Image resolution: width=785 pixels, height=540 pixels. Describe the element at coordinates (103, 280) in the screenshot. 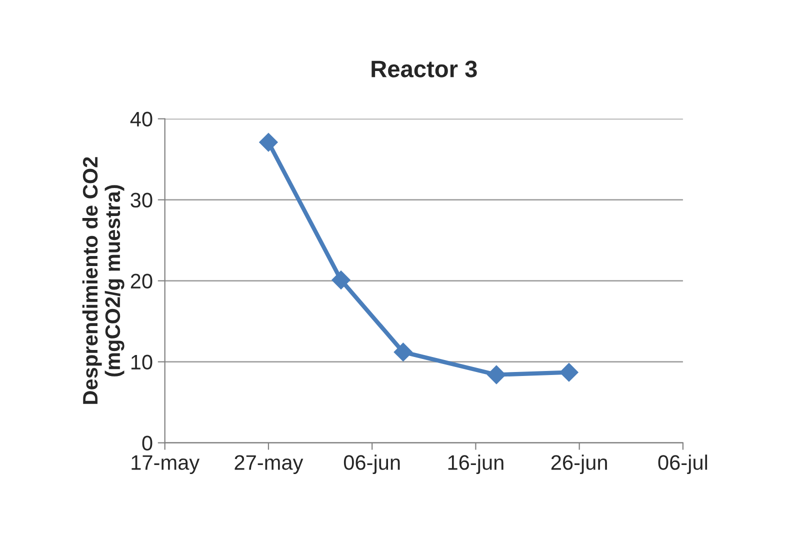

I see `y-axis-title: Desprendimiento de CO2 (mgCO2/g muestra)` at that location.